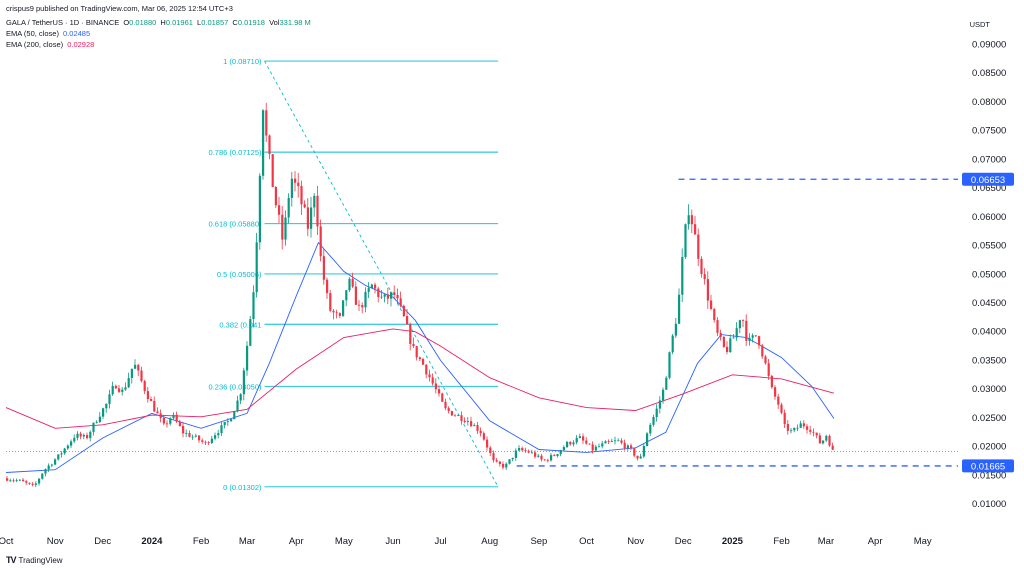 The width and height of the screenshot is (1024, 571). What do you see at coordinates (247, 541) in the screenshot?
I see `x-tick-label: Mar` at bounding box center [247, 541].